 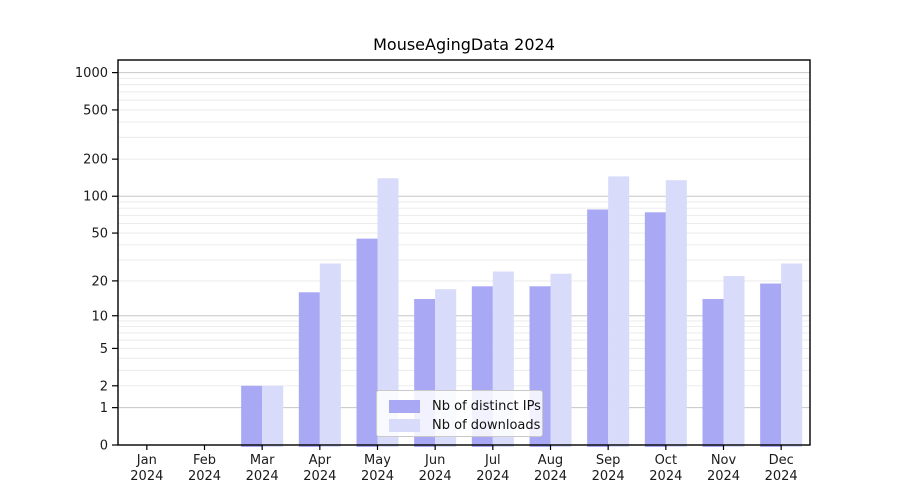 I want to click on bar-downloads-oct, so click(x=676, y=314).